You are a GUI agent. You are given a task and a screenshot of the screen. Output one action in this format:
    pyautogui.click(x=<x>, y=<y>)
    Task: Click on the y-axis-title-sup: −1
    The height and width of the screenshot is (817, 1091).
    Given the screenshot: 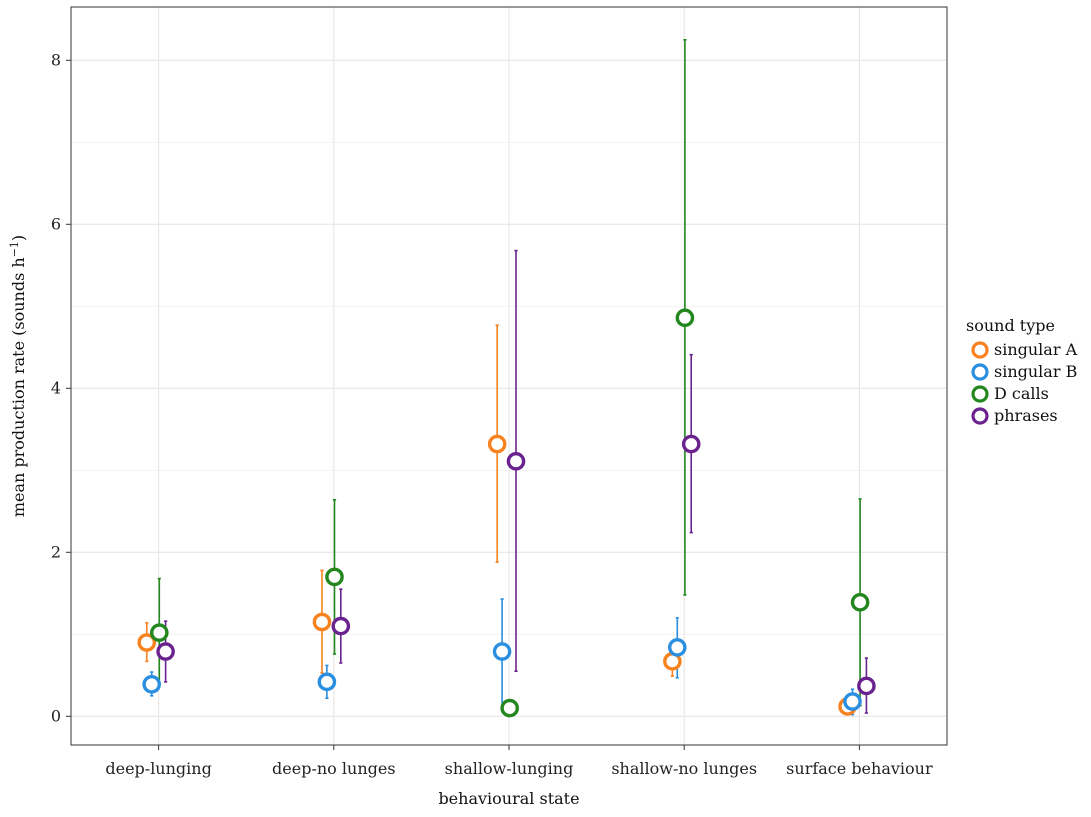 What is the action you would take?
    pyautogui.click(x=14, y=249)
    